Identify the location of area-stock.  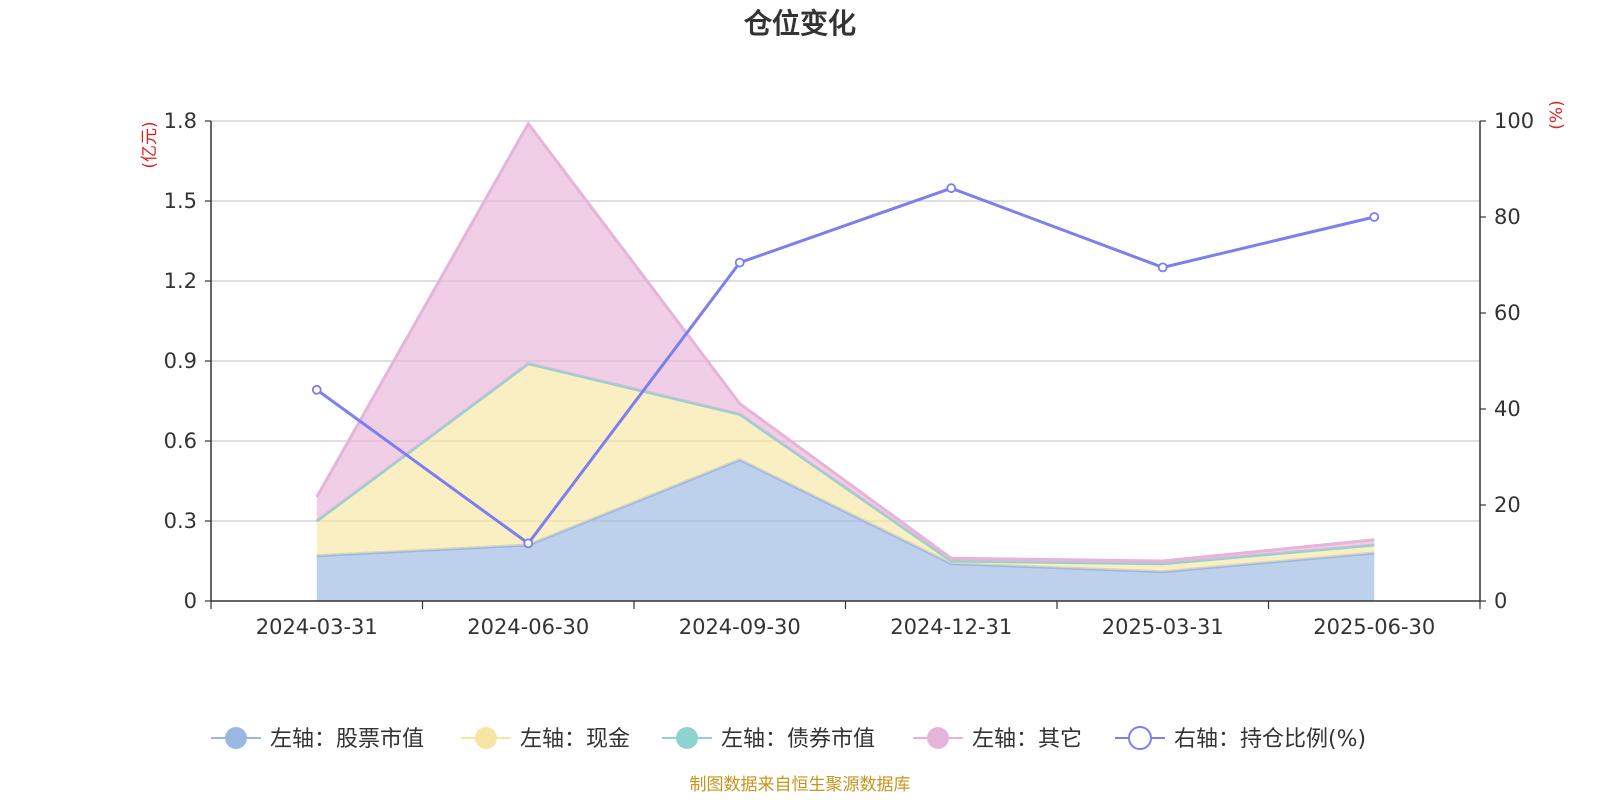
(845, 530).